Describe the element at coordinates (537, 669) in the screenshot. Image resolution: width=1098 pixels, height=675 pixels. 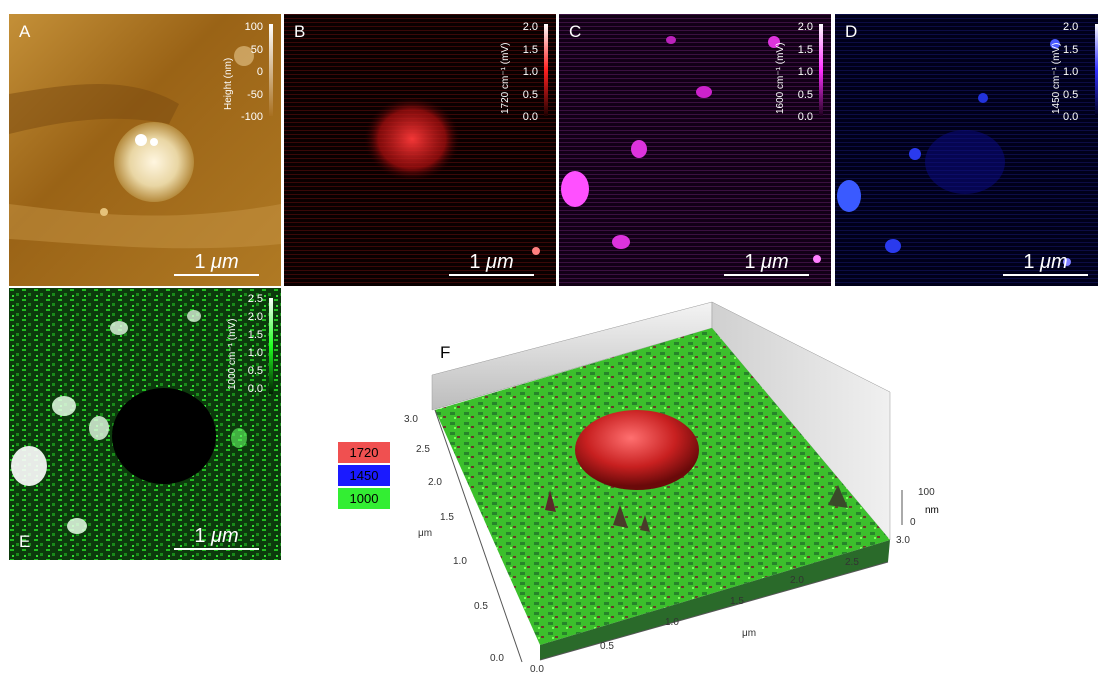
I see `x-axis-tick: 0.0` at that location.